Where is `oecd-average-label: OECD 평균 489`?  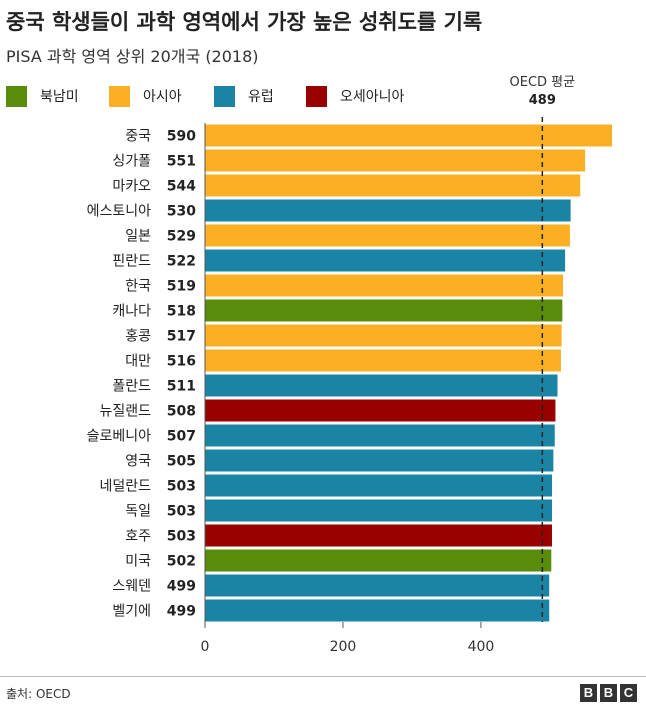
oecd-average-label: OECD 평균 489 is located at coordinates (542, 92).